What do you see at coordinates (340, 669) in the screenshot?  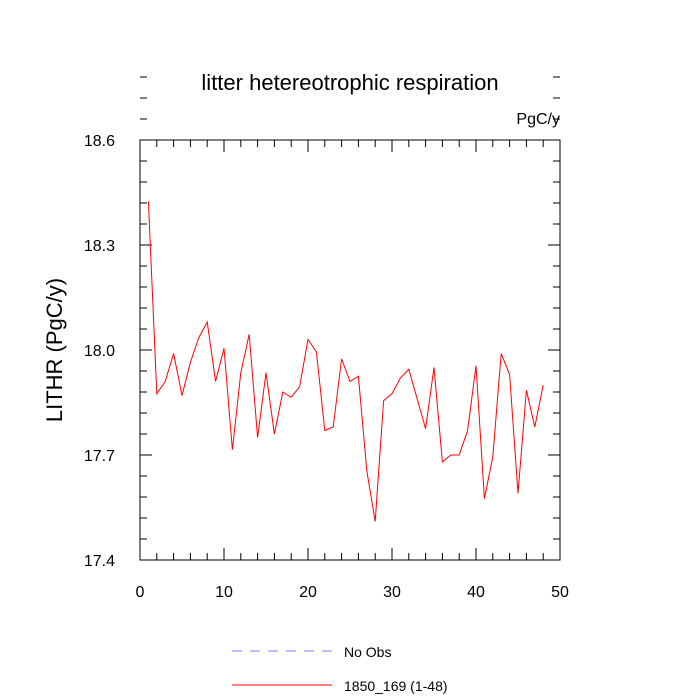 I see `legend: No Obs 1850_169 (1-48)` at bounding box center [340, 669].